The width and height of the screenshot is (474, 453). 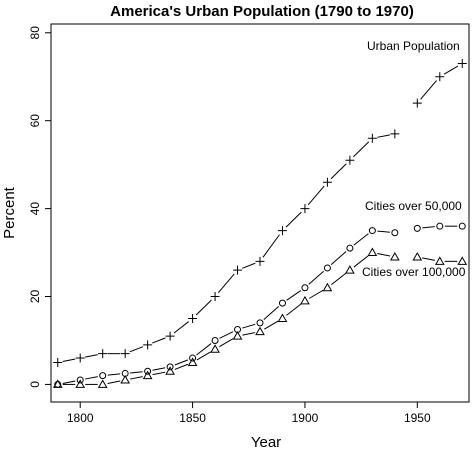 What do you see at coordinates (35, 33) in the screenshot?
I see `y-tick-label: 80` at bounding box center [35, 33].